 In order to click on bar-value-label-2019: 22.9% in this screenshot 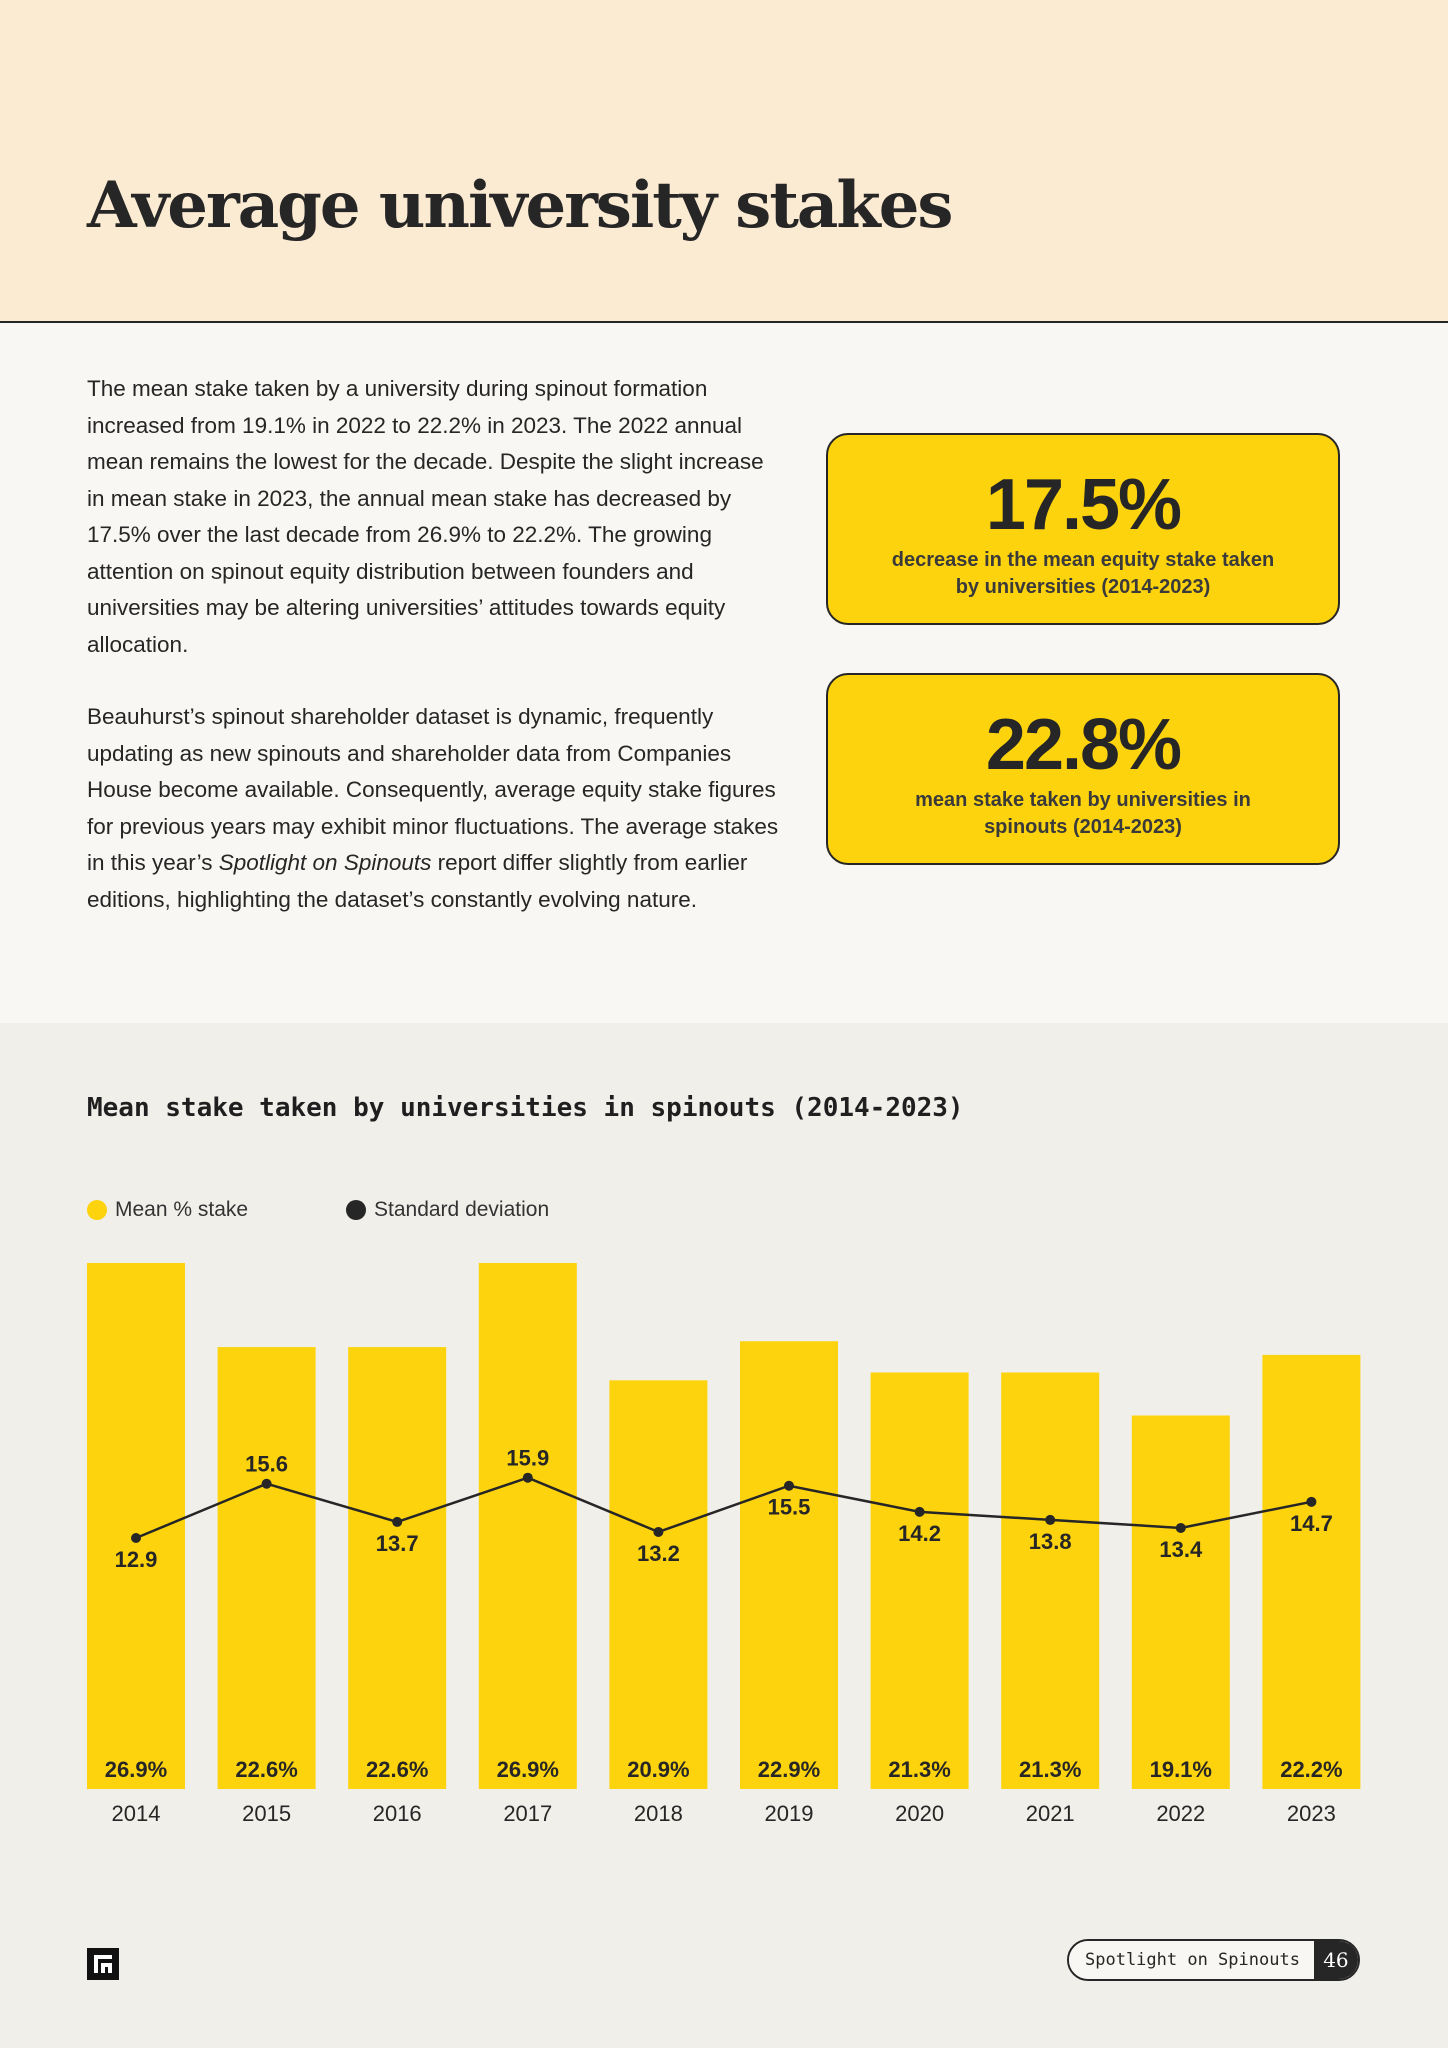, I will do `click(789, 1769)`.